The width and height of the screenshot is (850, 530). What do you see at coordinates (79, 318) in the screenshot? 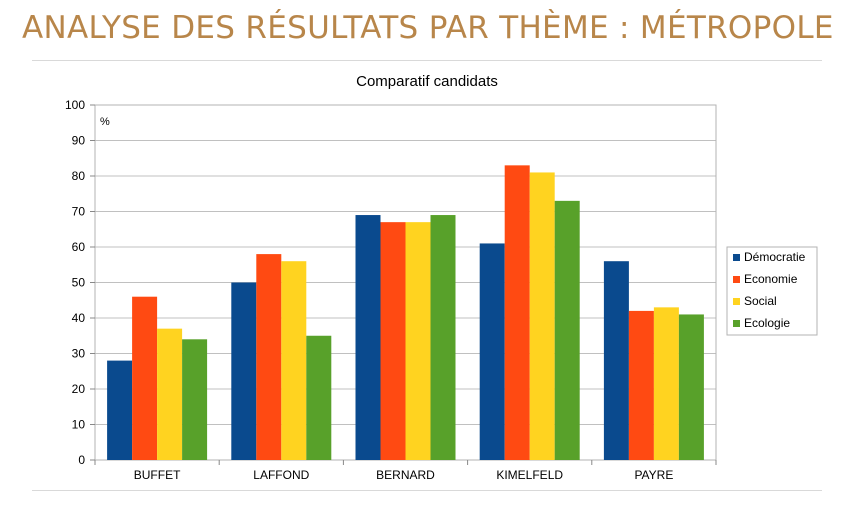
I see `y-tick-label: 40` at bounding box center [79, 318].